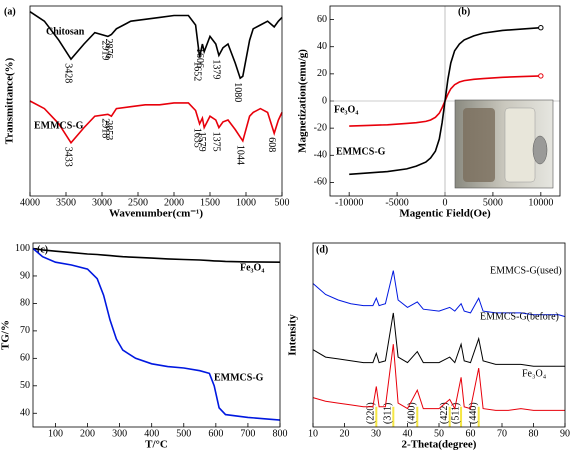 The height and width of the screenshot is (453, 570). I want to click on peak-annotation: 1652, so click(196, 71).